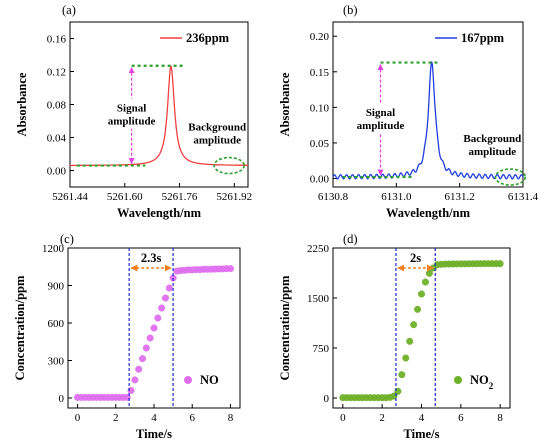 The height and width of the screenshot is (445, 550). I want to click on legend-label: 236ppm, so click(208, 38).